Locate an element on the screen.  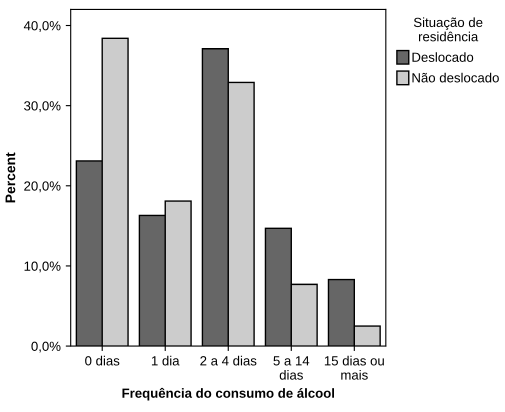
x-tick-label: 15 dias ou mais is located at coordinates (354, 368).